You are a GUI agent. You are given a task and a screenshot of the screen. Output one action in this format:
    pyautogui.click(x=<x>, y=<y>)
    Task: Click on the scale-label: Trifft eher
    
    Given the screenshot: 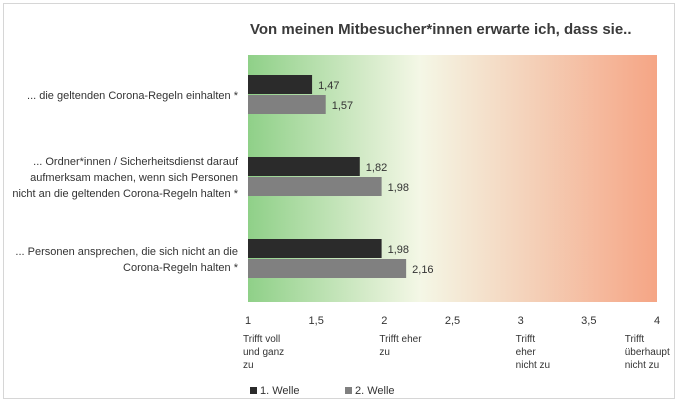 What is the action you would take?
    pyautogui.click(x=400, y=339)
    